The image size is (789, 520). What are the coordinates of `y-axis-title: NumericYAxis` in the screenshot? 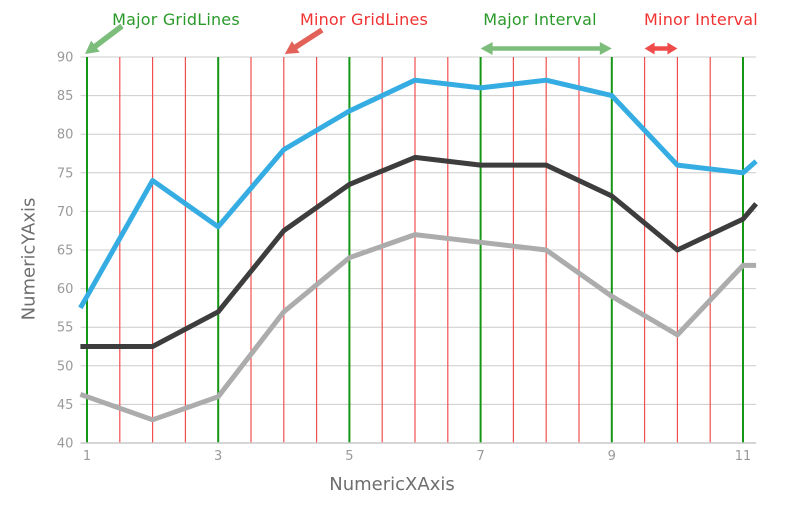 It's located at (29, 259).